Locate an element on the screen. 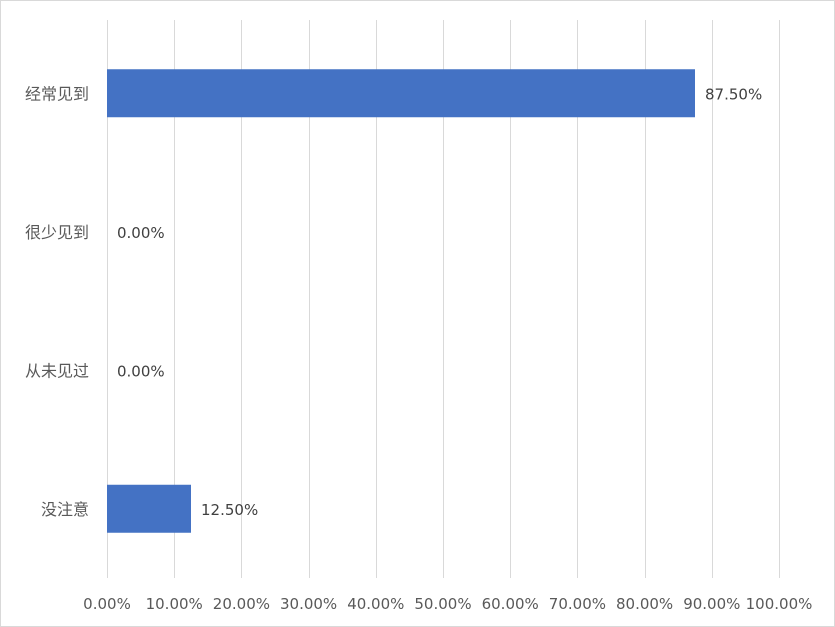  x-tick-label: 80.00% is located at coordinates (644, 604).